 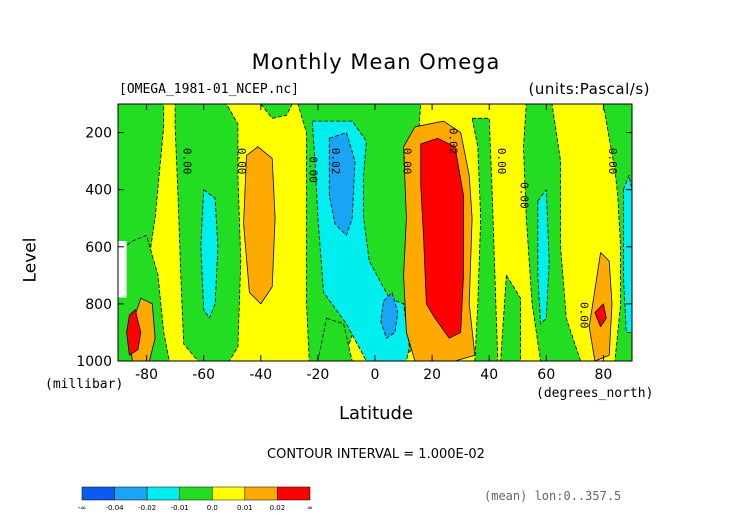 I want to click on x-tick-label: 80, so click(x=604, y=375).